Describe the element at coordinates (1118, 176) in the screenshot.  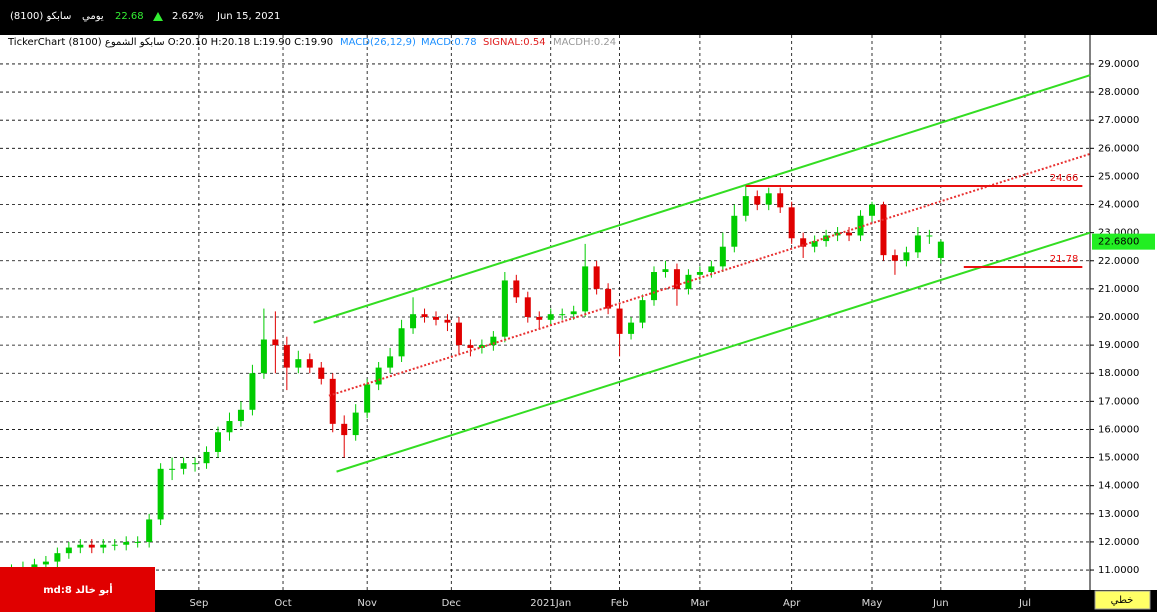
I see `y-tick-label: 25.0000` at that location.